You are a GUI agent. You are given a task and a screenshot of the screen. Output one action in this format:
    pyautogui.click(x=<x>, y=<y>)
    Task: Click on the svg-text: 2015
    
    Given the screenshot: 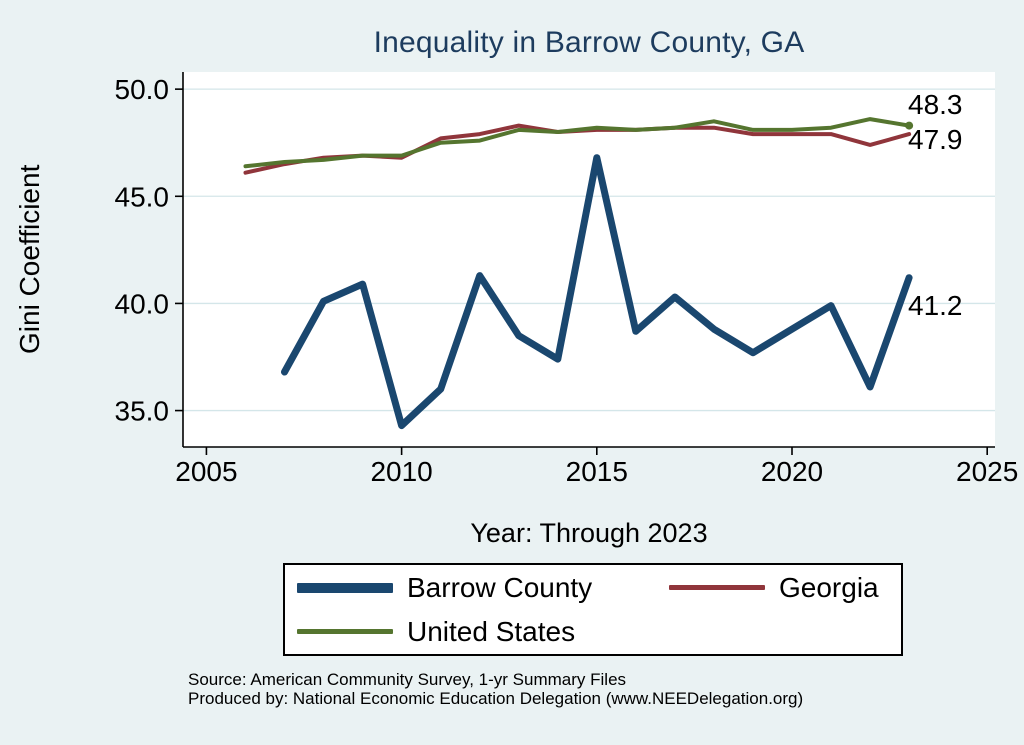 What is the action you would take?
    pyautogui.click(x=597, y=471)
    